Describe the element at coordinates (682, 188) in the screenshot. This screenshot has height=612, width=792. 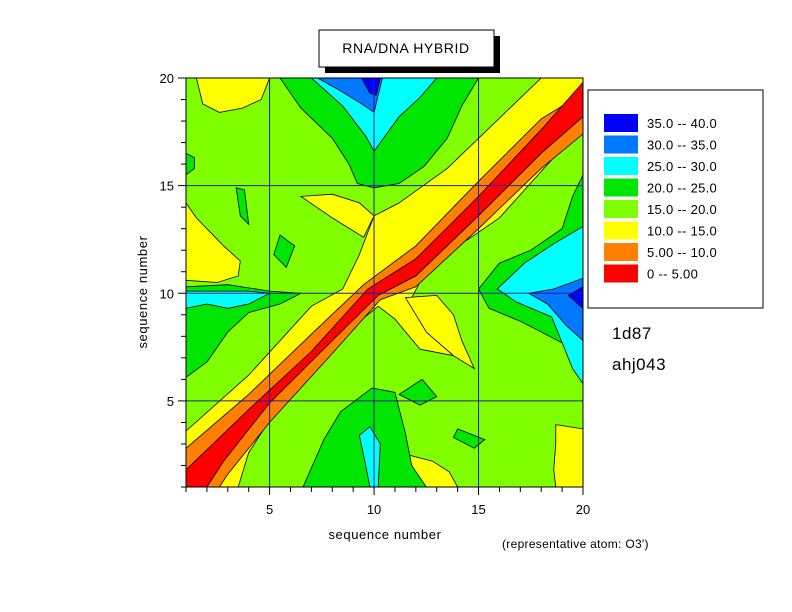
I see `legend-label: 20.0 -- 25.0` at that location.